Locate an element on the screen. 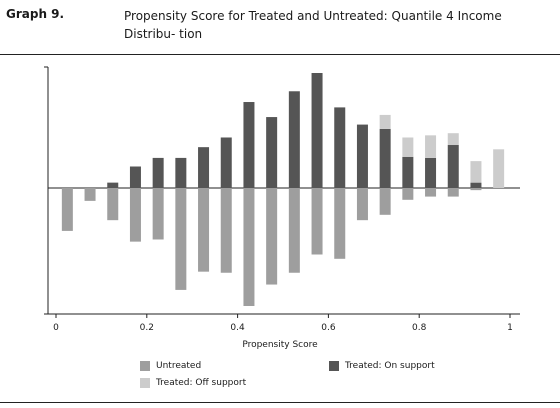 The height and width of the screenshot is (408, 560). legend-label-treated-on: Treated: On support is located at coordinates (390, 366).